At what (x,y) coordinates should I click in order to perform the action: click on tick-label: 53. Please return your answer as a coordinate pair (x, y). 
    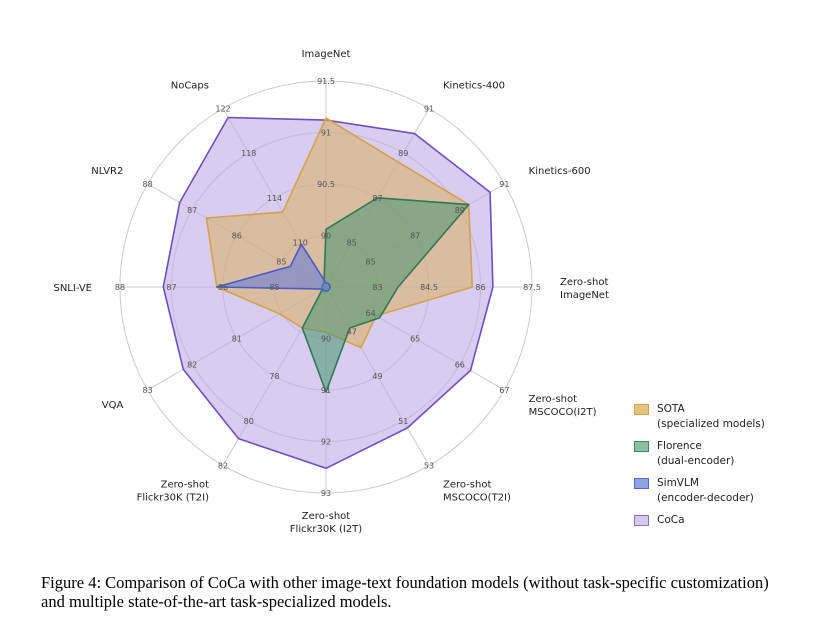
    Looking at the image, I should click on (429, 465).